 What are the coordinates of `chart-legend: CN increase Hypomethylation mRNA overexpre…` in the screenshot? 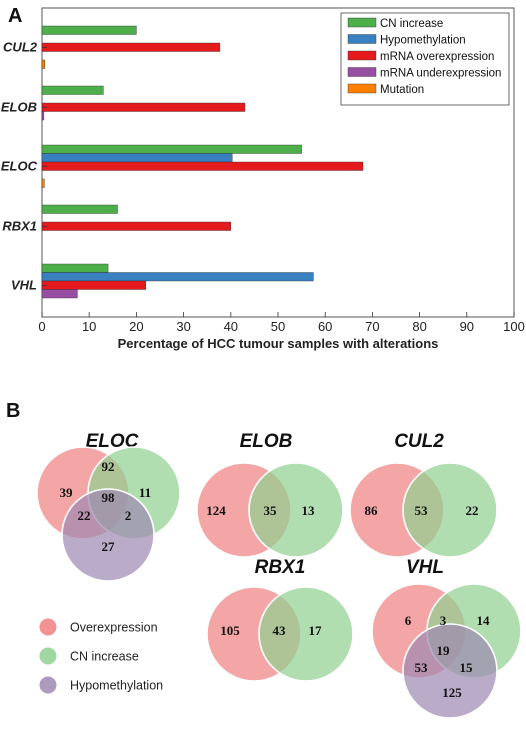 It's located at (425, 59).